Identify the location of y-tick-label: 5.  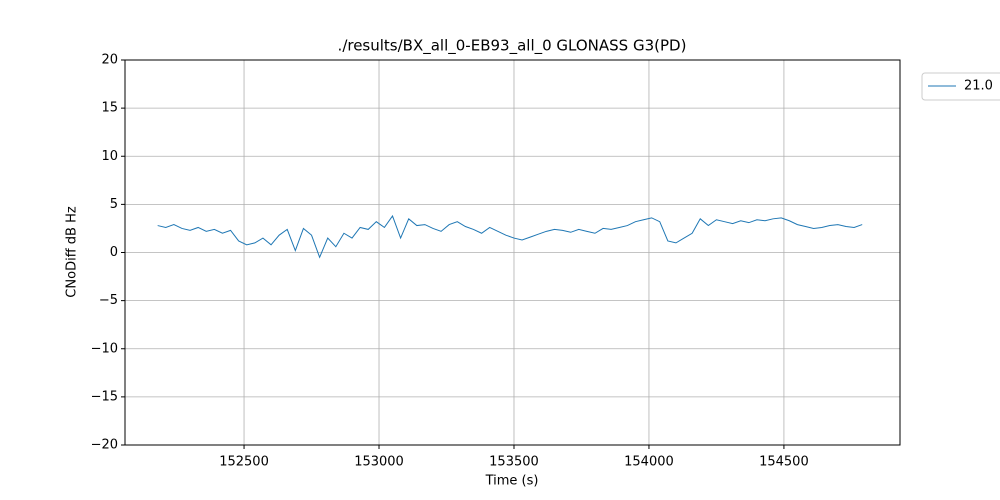
(114, 204).